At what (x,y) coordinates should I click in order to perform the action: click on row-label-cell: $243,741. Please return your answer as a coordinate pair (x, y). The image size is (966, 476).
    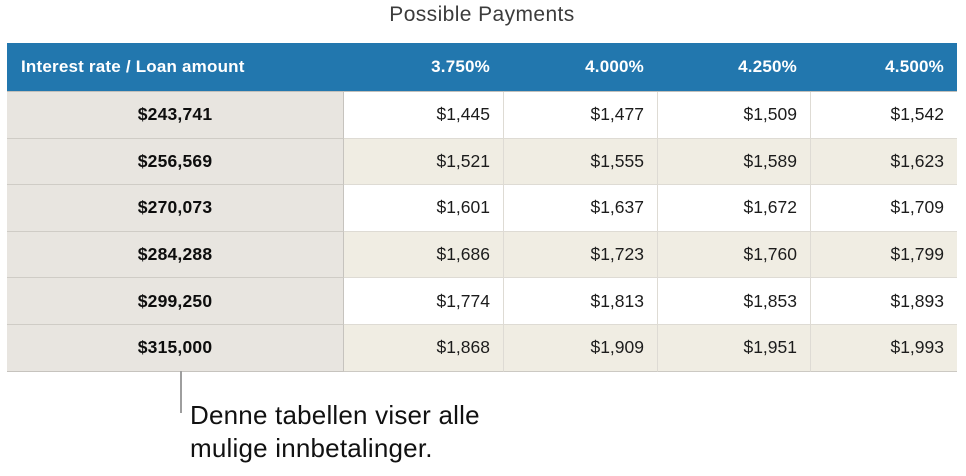
    Looking at the image, I should click on (175, 115).